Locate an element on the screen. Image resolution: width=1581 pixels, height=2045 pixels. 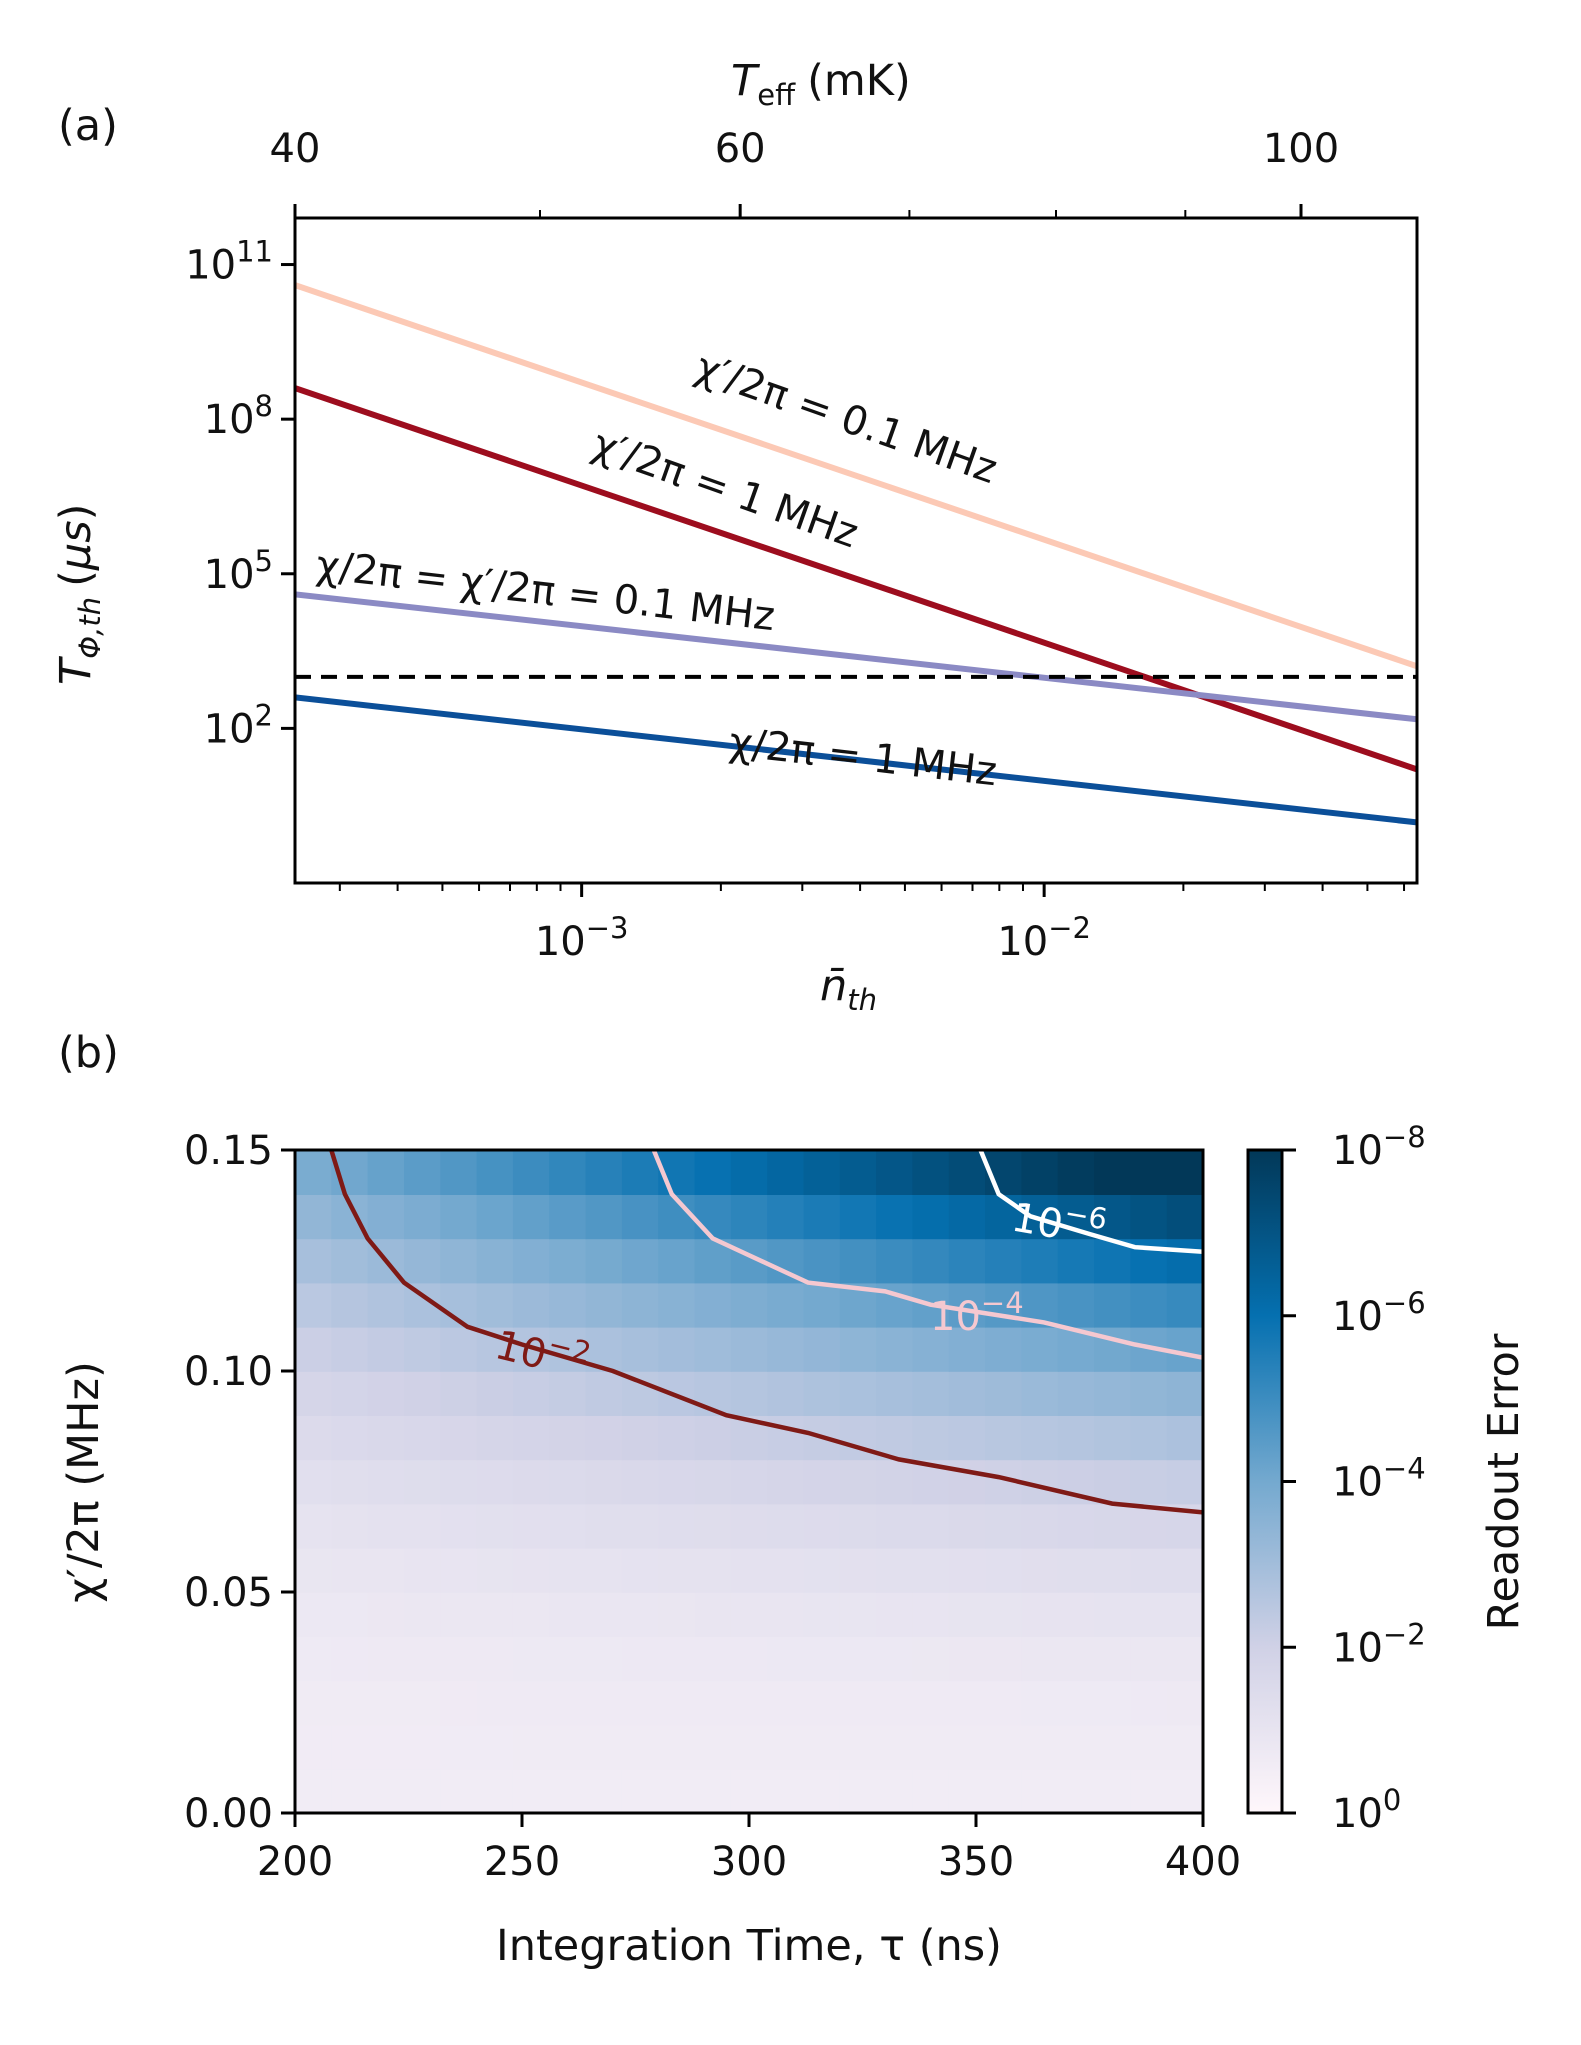
y-tick-label-a: 1011 is located at coordinates (229, 262).